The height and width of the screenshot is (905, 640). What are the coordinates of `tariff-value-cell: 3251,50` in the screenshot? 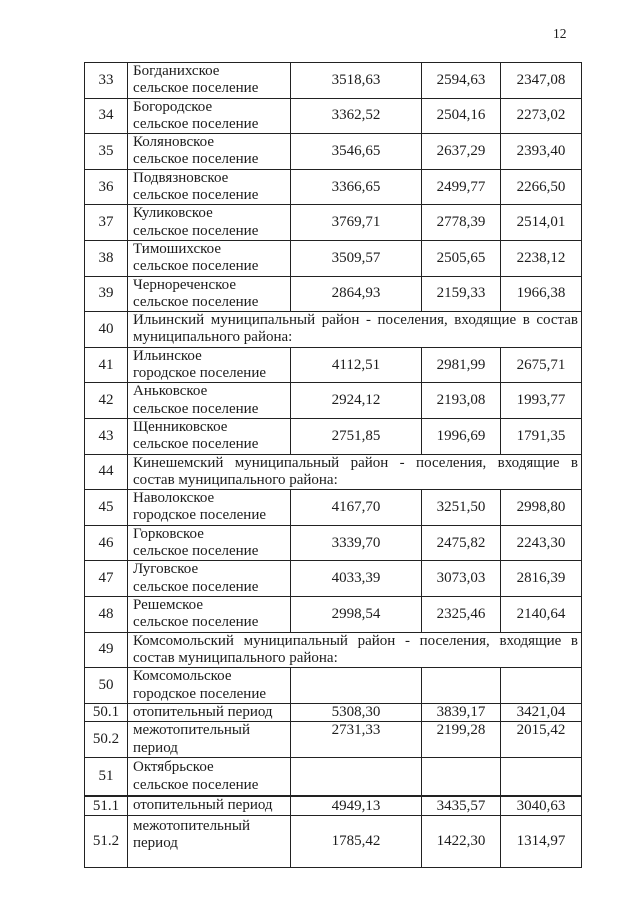 It's located at (461, 507).